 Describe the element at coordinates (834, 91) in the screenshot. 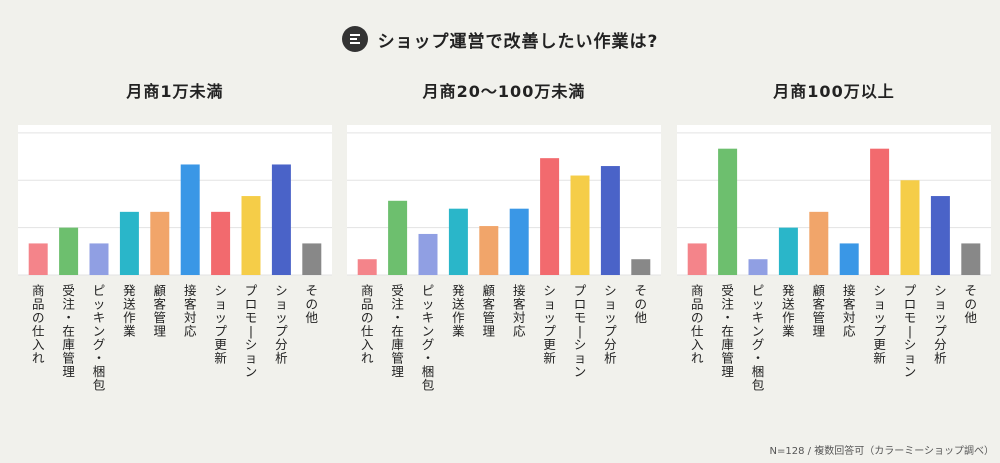

I see `panel-title-3: 月商100万以上` at that location.